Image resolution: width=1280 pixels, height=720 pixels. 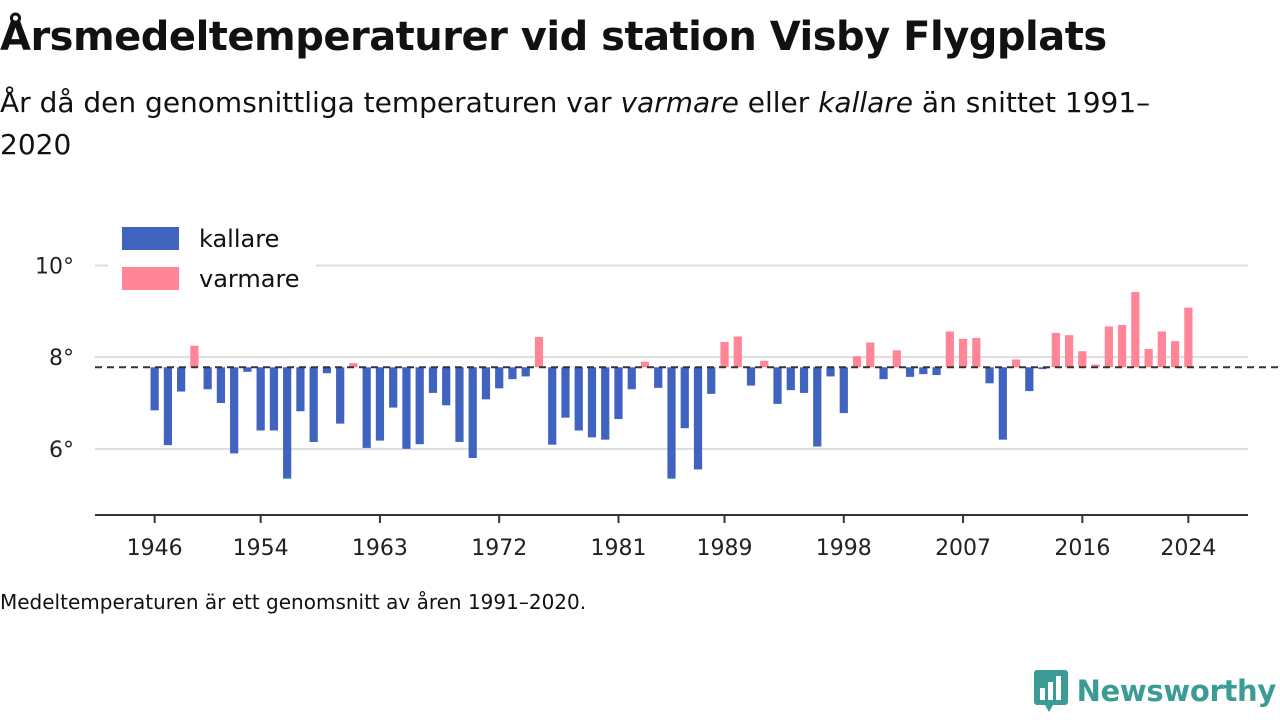 What do you see at coordinates (499, 548) in the screenshot?
I see `x-tick-label: 1972` at bounding box center [499, 548].